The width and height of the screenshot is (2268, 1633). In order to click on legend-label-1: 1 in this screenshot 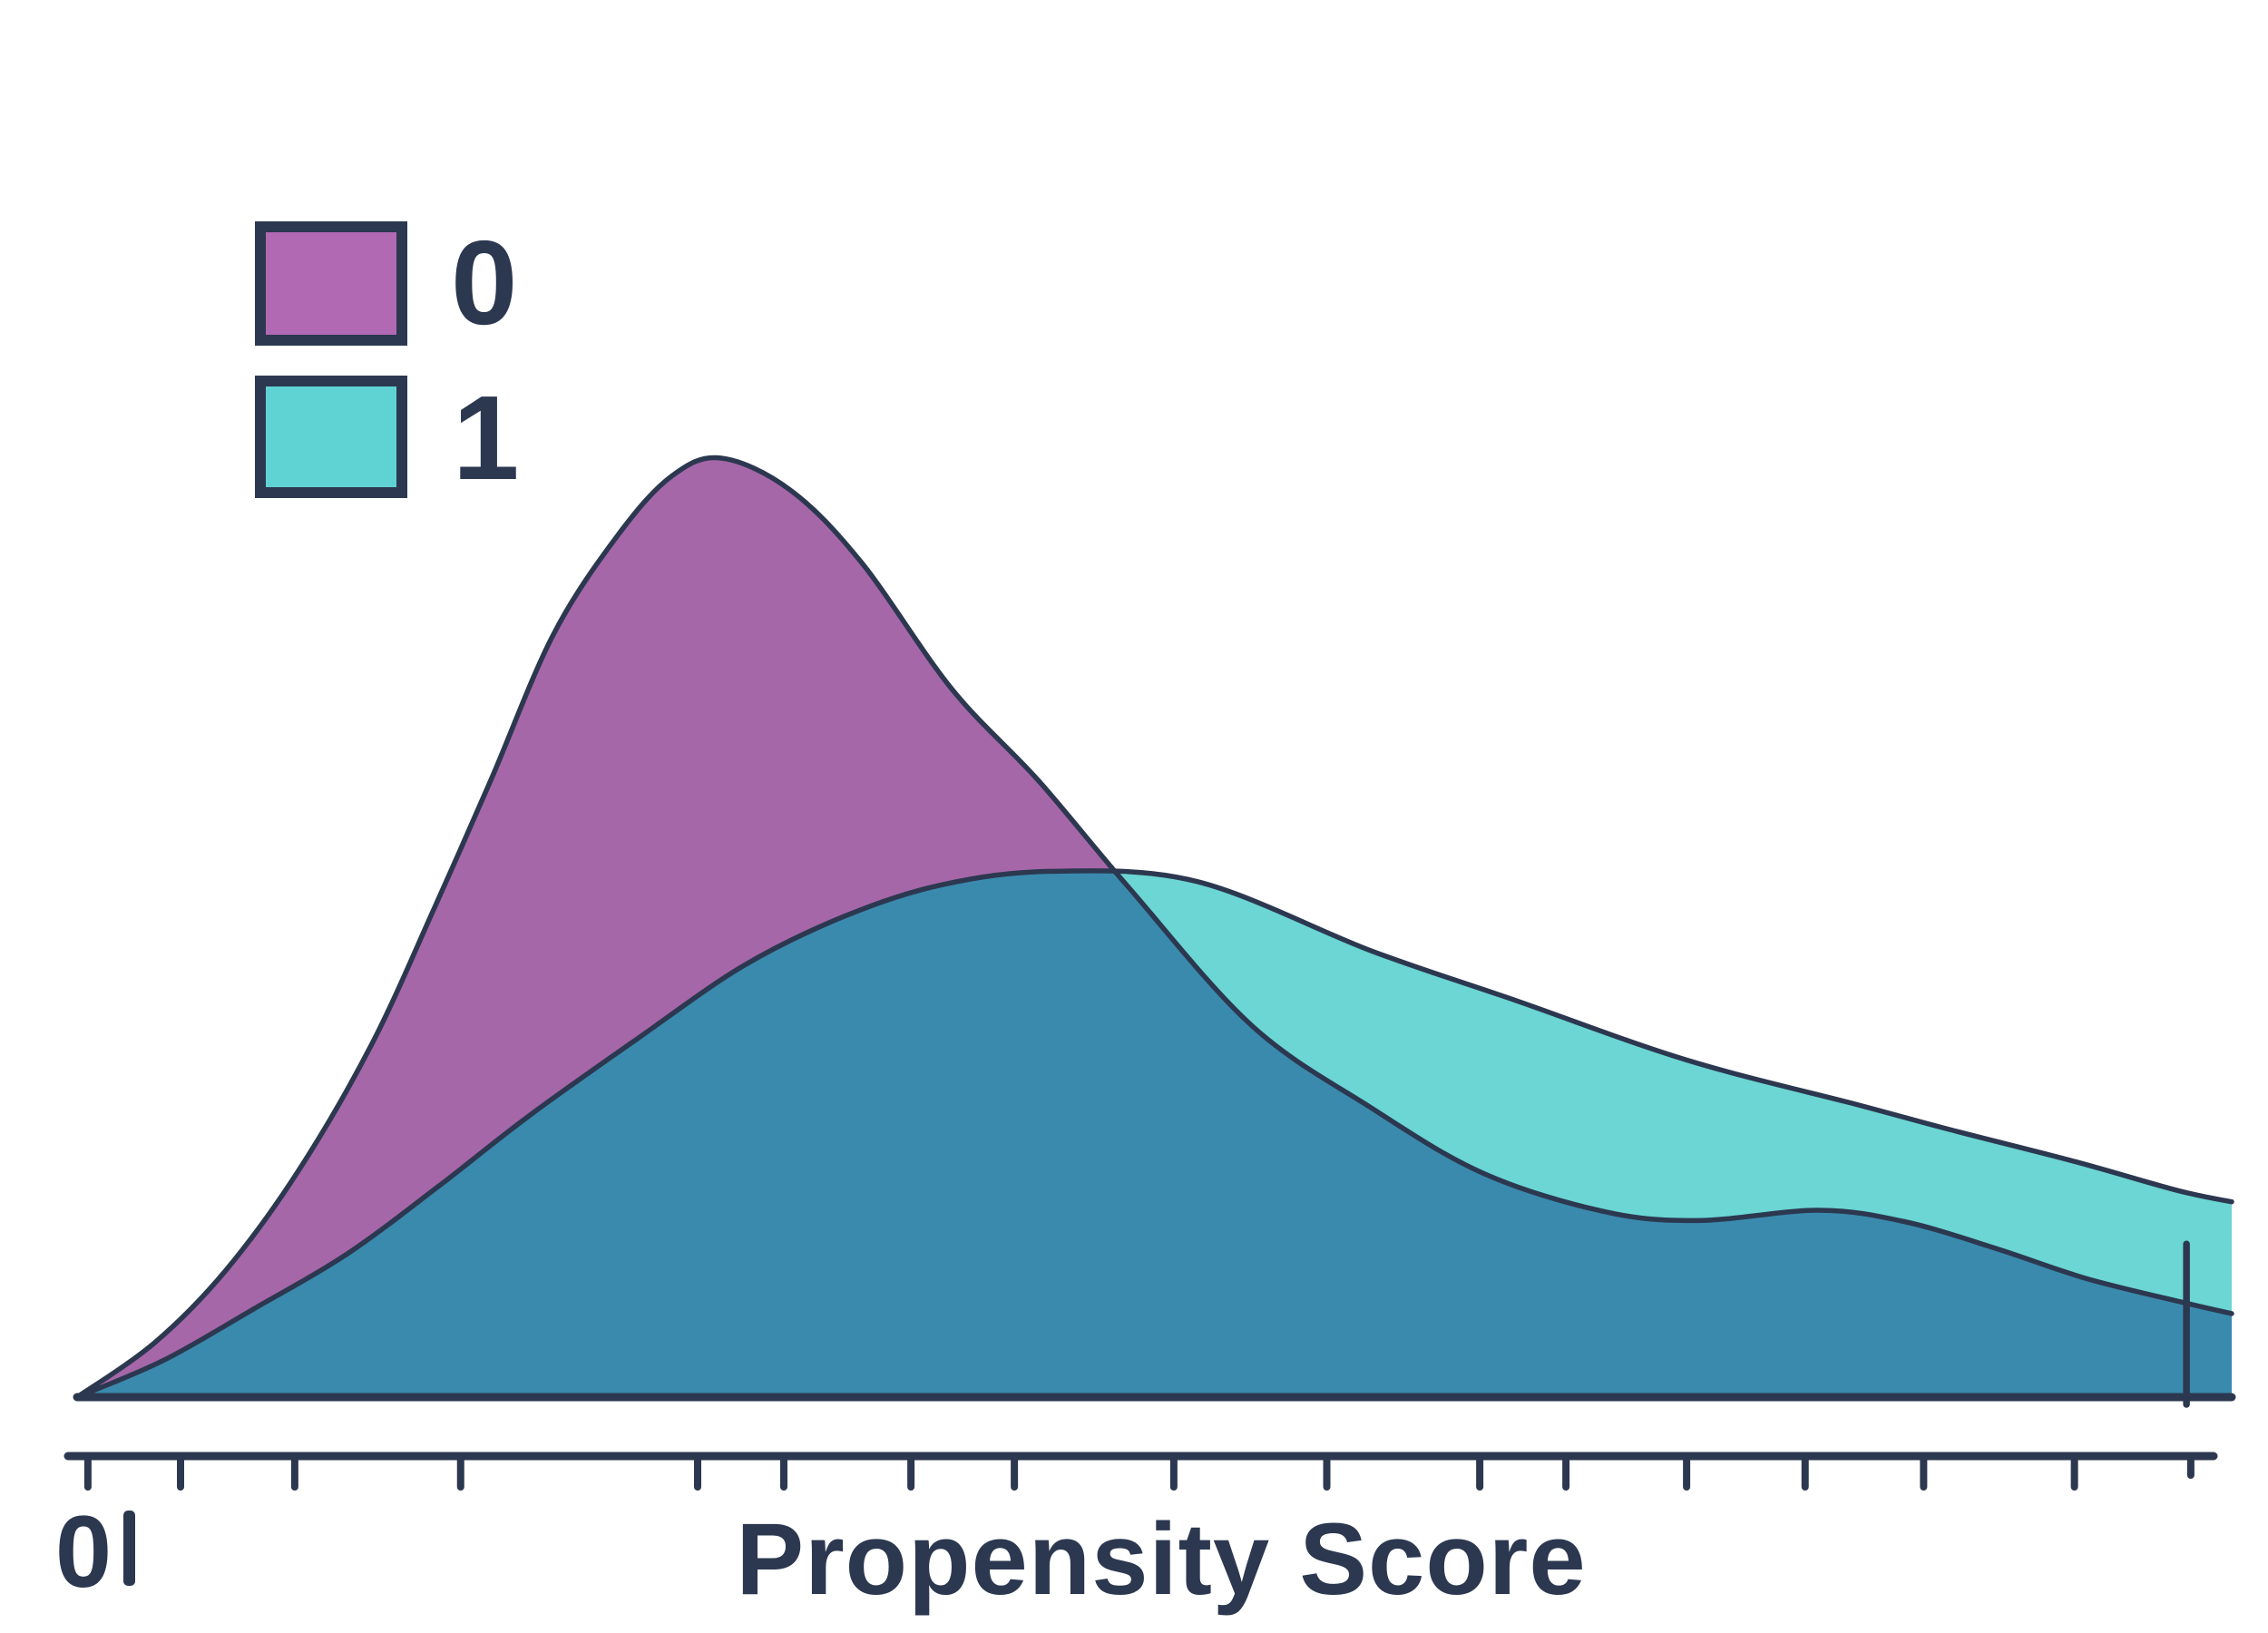, I will do `click(486, 437)`.